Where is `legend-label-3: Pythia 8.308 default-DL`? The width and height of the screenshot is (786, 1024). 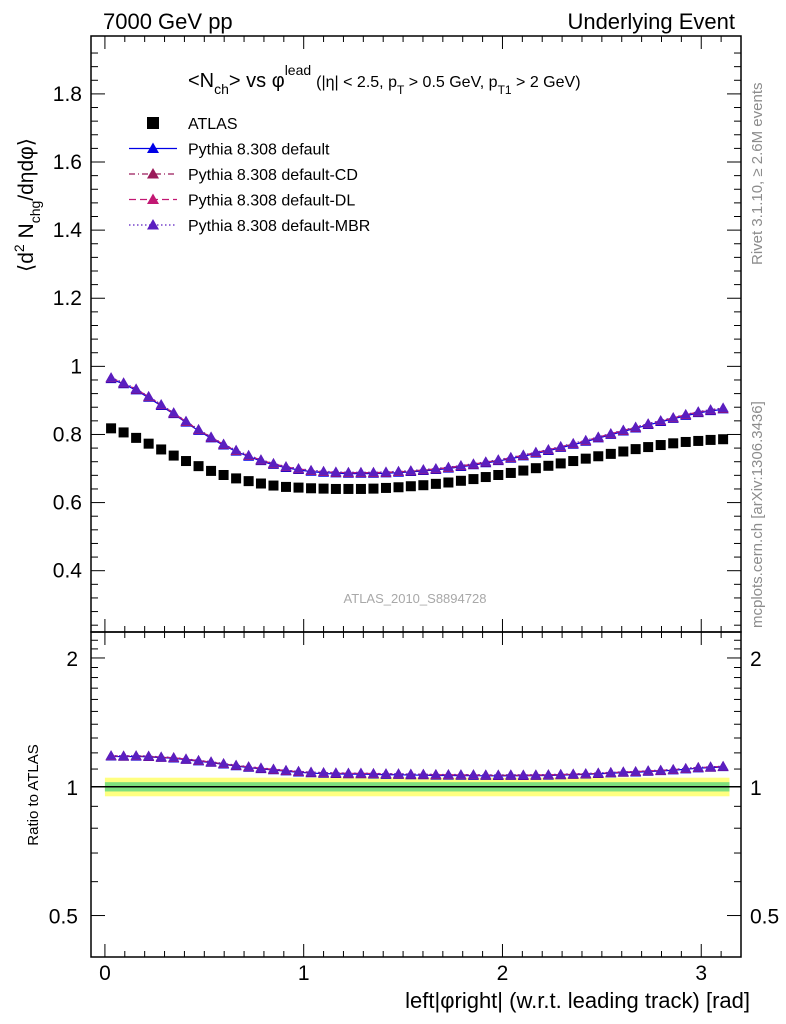
legend-label-3: Pythia 8.308 default-DL is located at coordinates (271, 201).